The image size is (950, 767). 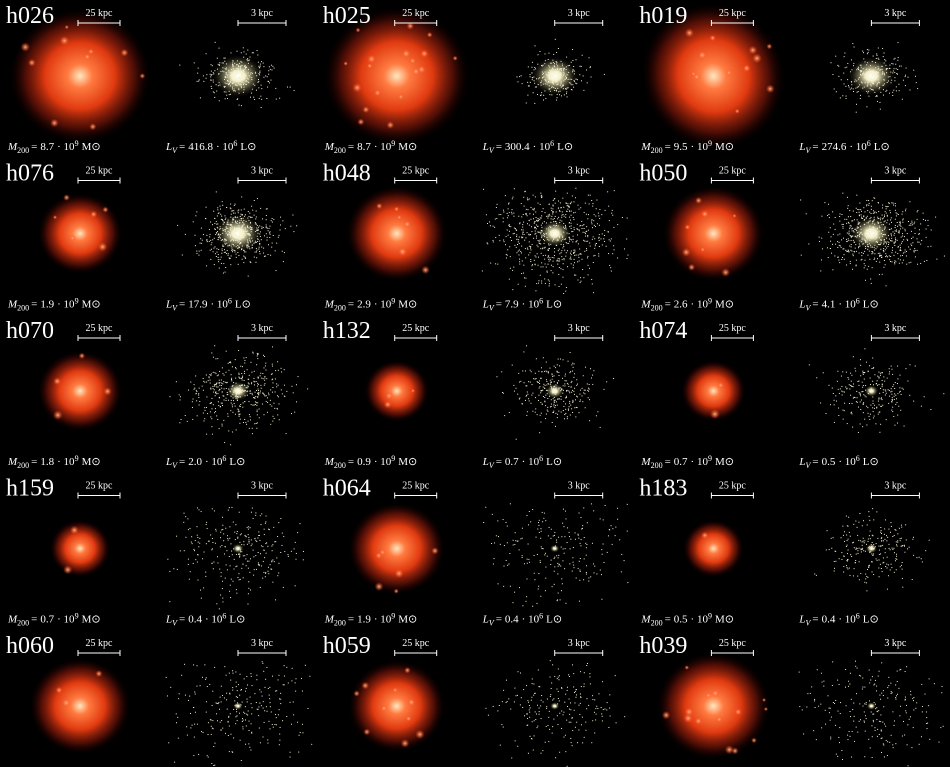 What do you see at coordinates (23, 623) in the screenshot?
I see `mass-subscript: 200` at bounding box center [23, 623].